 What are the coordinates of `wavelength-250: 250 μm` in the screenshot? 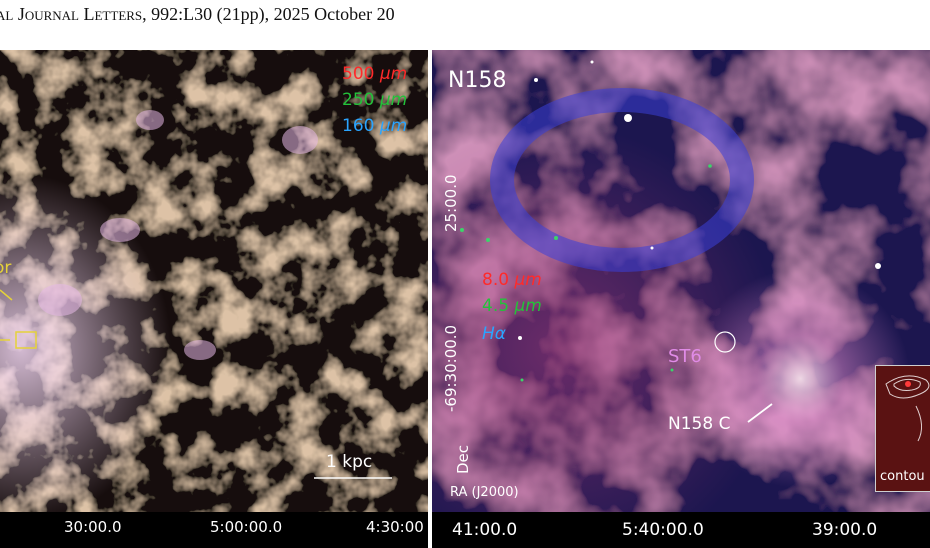 It's located at (375, 100).